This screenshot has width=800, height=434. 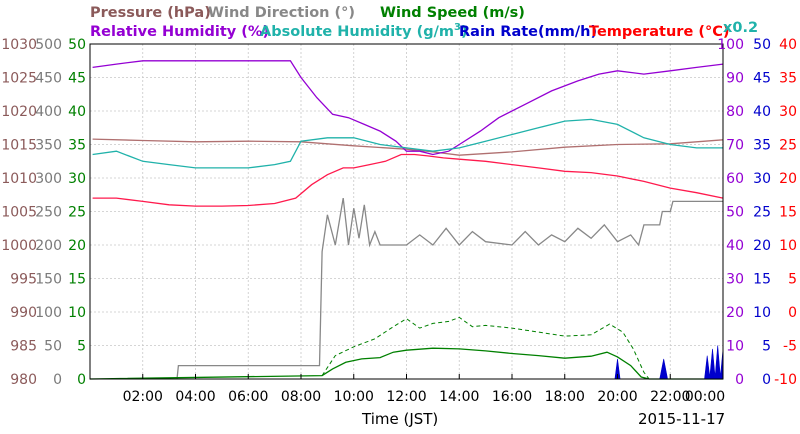 I want to click on tick-label-temperature: 20, so click(x=788, y=179).